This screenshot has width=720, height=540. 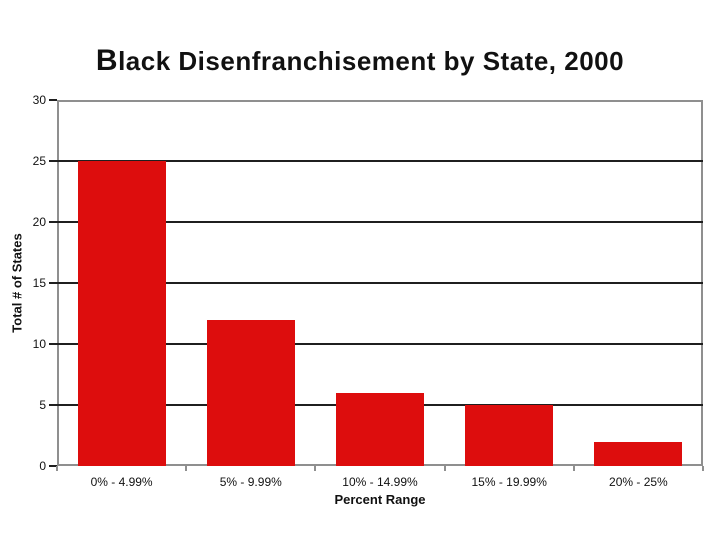 I want to click on y-tick-label: 25, so click(x=39, y=161).